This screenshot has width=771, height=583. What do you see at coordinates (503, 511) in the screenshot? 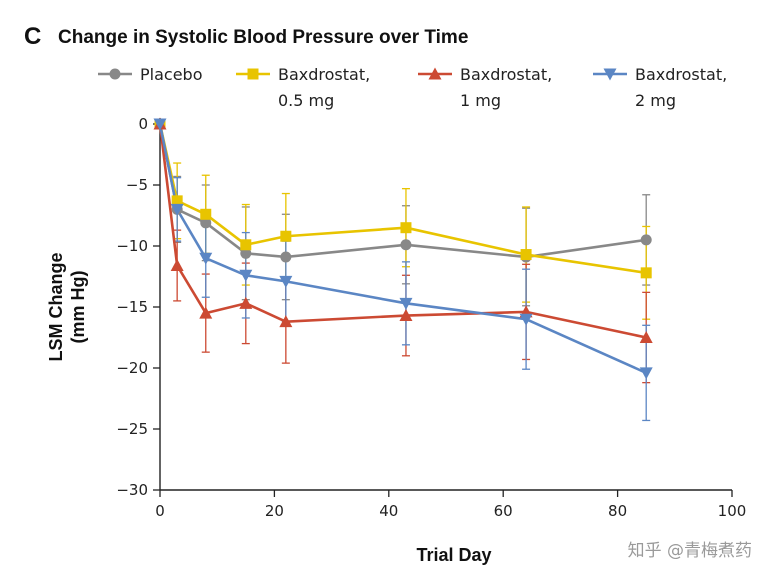
I see `x-tick-label: 60` at bounding box center [503, 511].